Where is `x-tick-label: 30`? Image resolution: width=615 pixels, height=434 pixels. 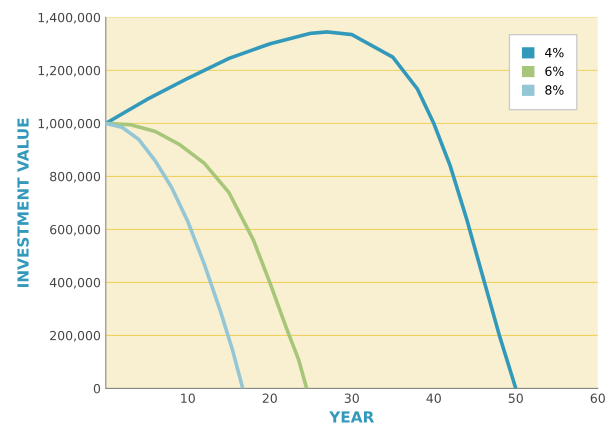
x-tick-label: 30 is located at coordinates (351, 398).